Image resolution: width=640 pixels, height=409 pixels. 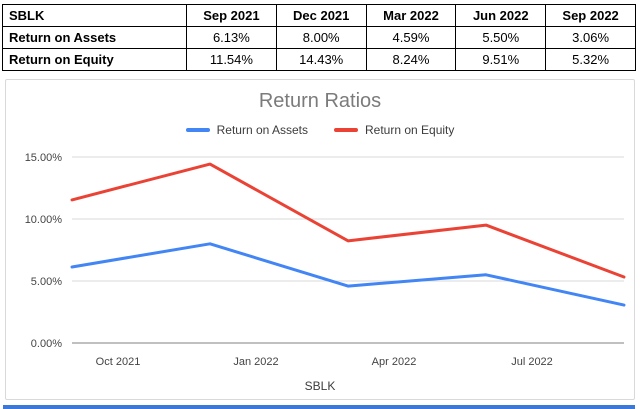 I want to click on value-cell: 5.32%, so click(x=590, y=59).